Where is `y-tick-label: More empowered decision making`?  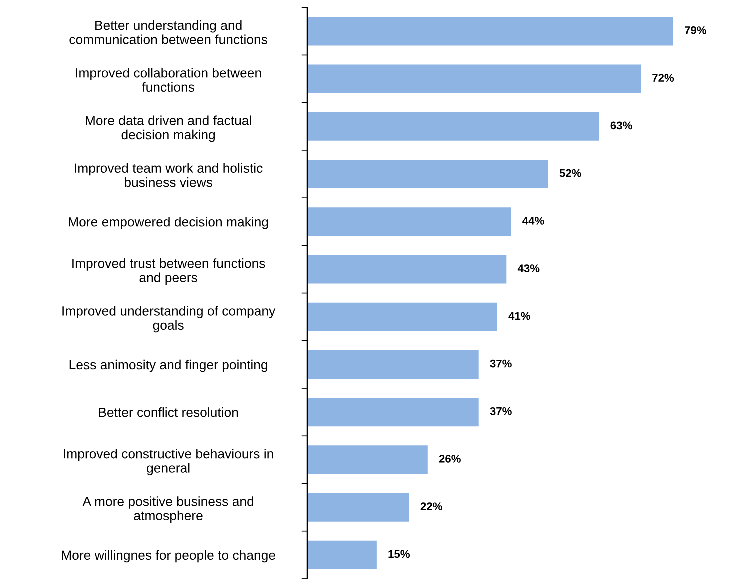
y-tick-label: More empowered decision making is located at coordinates (168, 223).